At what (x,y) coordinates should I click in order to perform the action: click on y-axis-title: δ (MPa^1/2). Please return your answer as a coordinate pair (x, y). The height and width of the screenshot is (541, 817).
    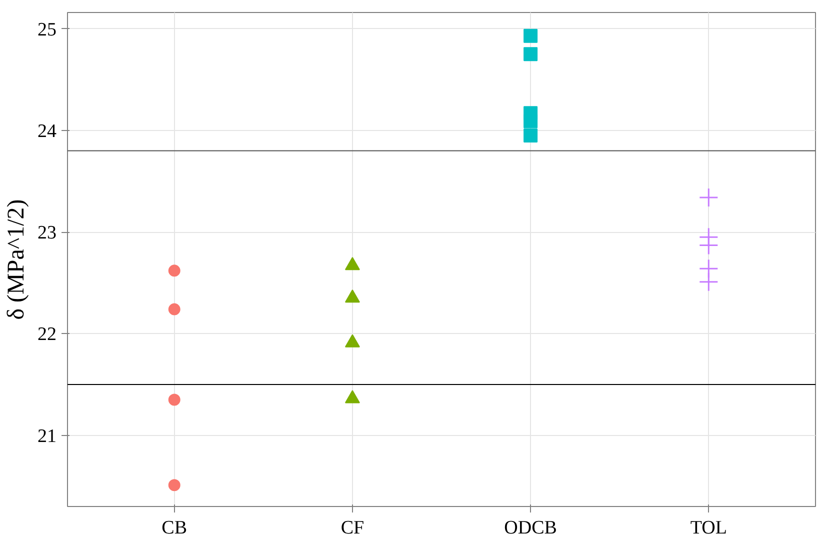
    Looking at the image, I should click on (17, 259).